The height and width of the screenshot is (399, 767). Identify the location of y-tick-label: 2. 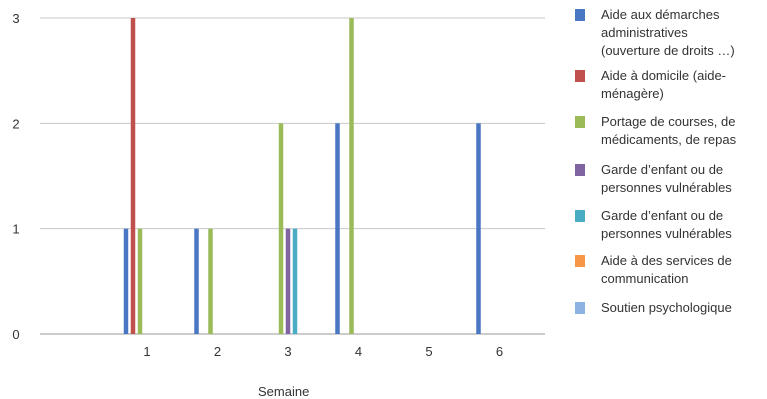
(15, 123).